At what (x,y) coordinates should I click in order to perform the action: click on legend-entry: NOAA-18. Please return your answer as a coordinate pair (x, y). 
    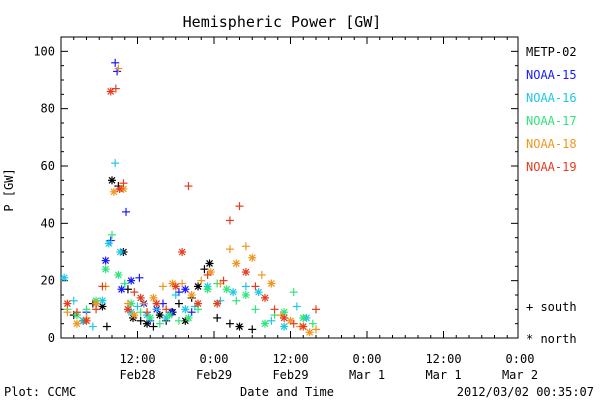
    Looking at the image, I should click on (551, 144).